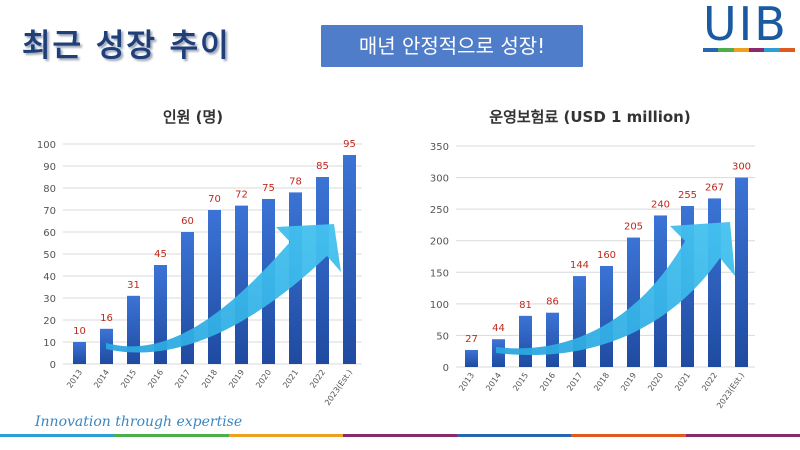 The height and width of the screenshot is (450, 800). Describe the element at coordinates (400, 435) in the screenshot. I see `footer-color-line` at that location.